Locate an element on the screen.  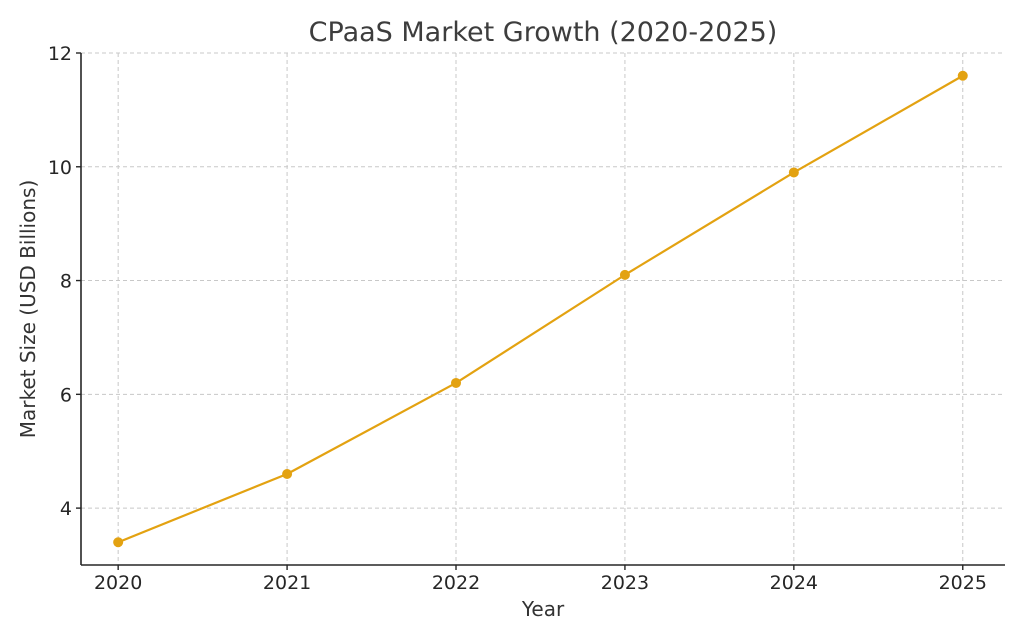
x-tick-label: 2024 is located at coordinates (794, 583).